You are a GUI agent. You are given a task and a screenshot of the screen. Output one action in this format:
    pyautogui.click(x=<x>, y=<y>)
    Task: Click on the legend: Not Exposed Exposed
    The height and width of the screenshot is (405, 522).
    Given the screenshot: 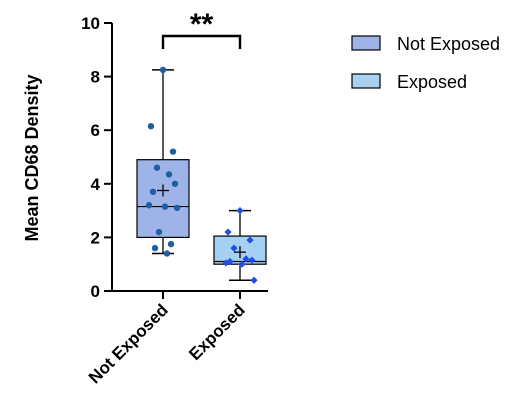 What is the action you would take?
    pyautogui.click(x=425, y=63)
    